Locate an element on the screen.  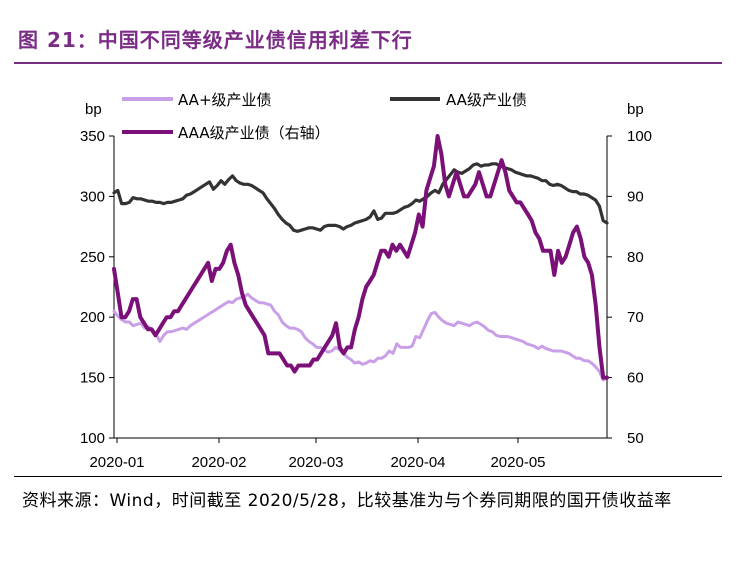
legend-label-aa-plus: AA+级产业债 is located at coordinates (225, 100).